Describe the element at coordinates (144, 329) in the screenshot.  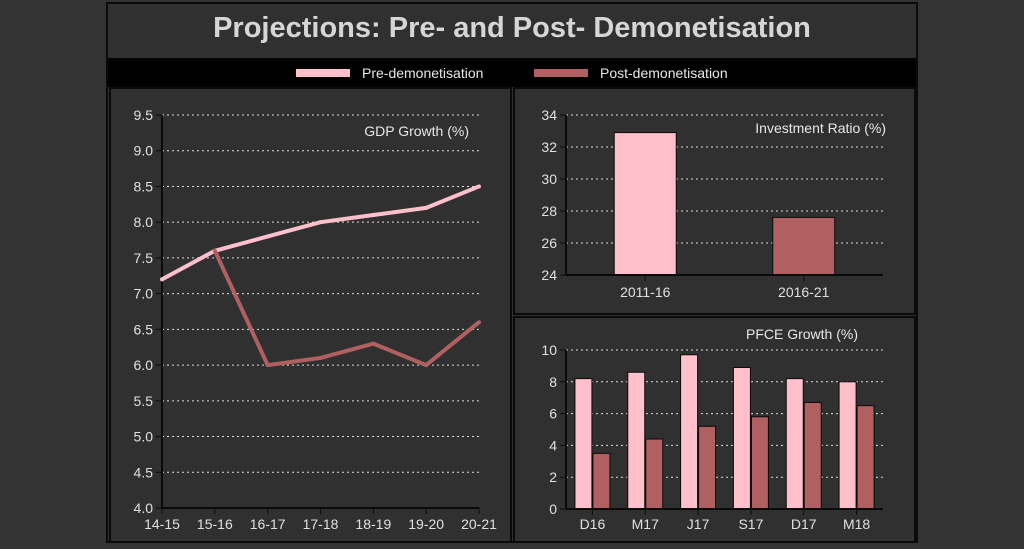
I see `gdp-ytick-label: 6.5` at that location.